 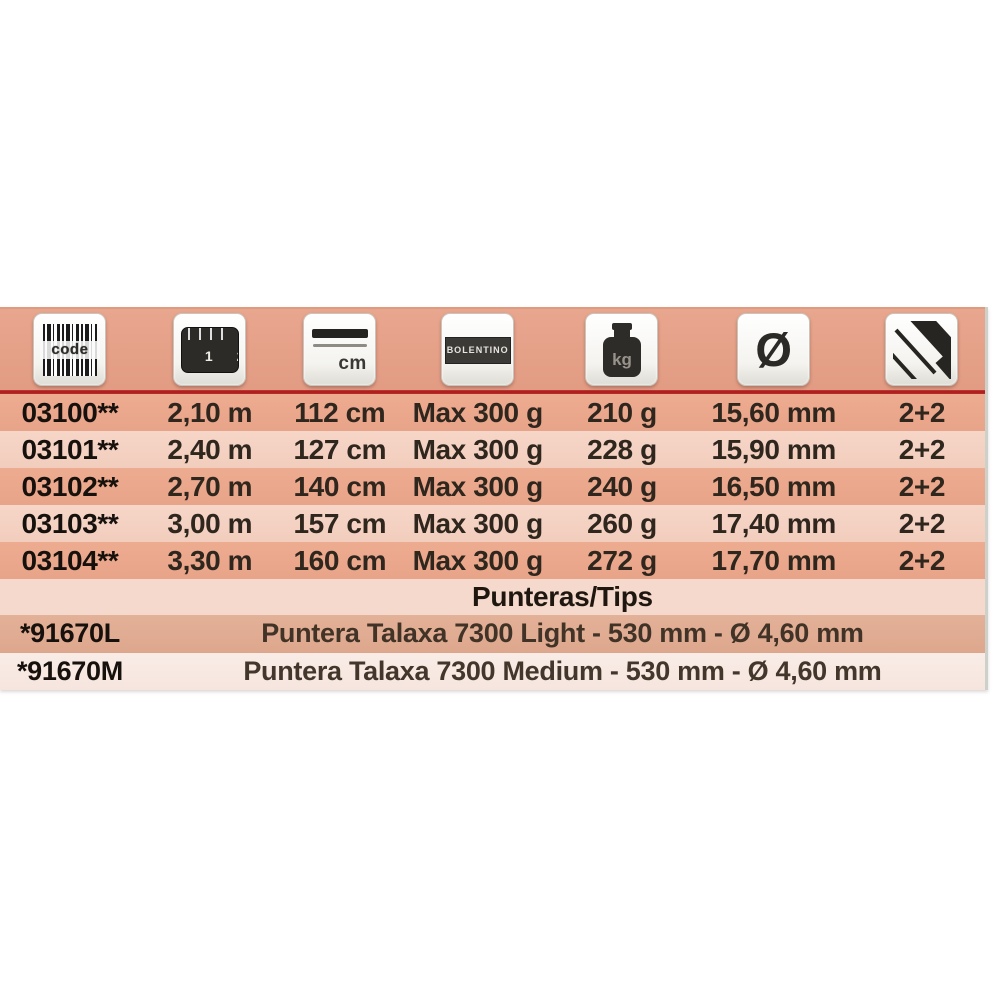 I want to click on tips-section-title: Punteras/Tips, so click(x=562, y=596).